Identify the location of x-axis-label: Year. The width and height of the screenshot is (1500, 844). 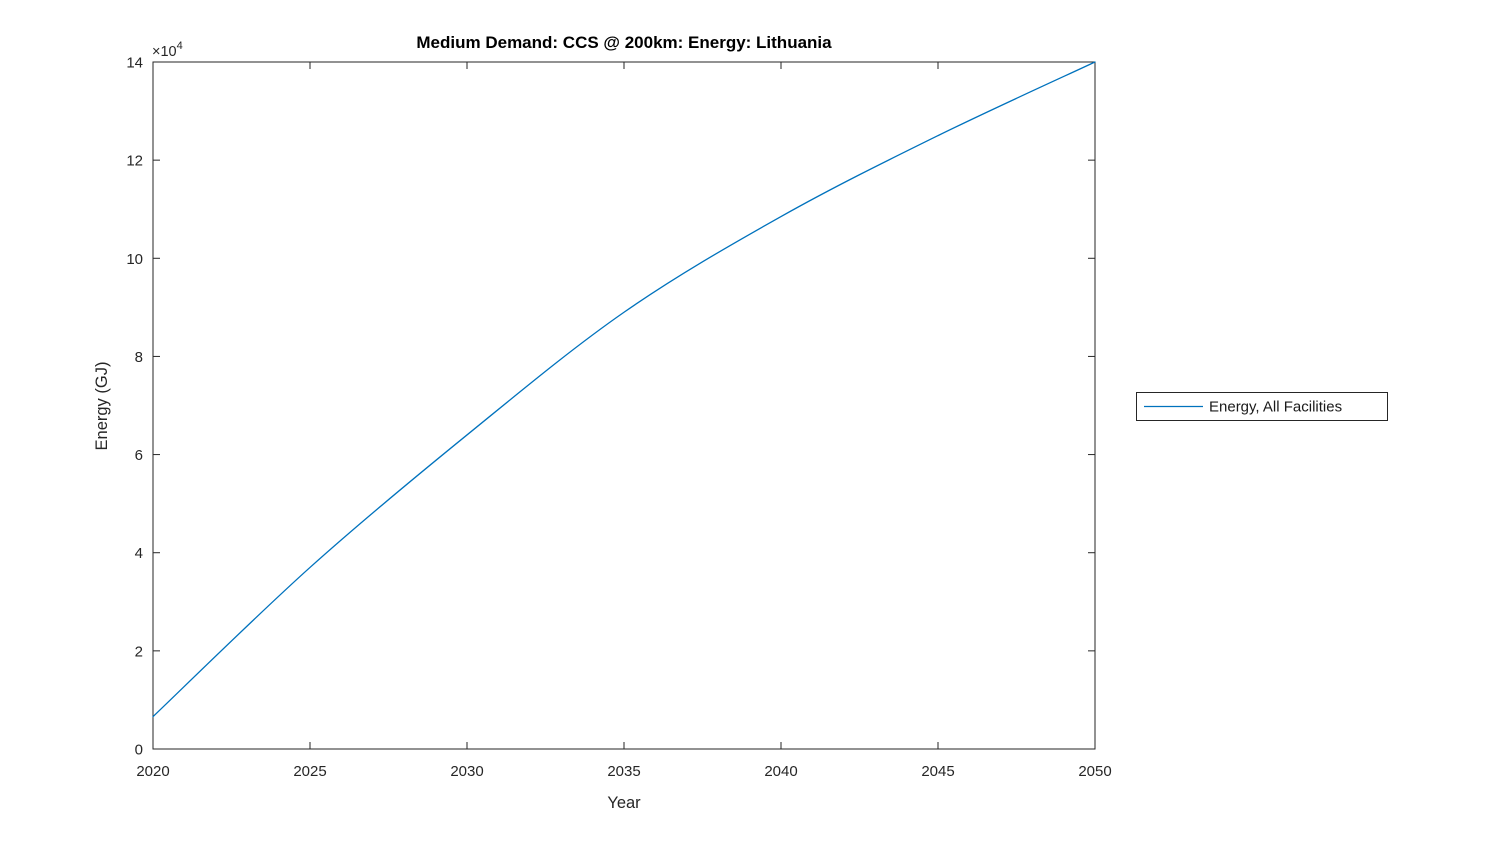
(624, 803).